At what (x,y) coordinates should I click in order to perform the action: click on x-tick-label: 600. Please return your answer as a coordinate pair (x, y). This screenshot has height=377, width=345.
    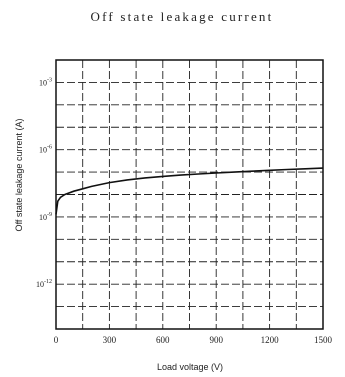
    Looking at the image, I should click on (163, 340).